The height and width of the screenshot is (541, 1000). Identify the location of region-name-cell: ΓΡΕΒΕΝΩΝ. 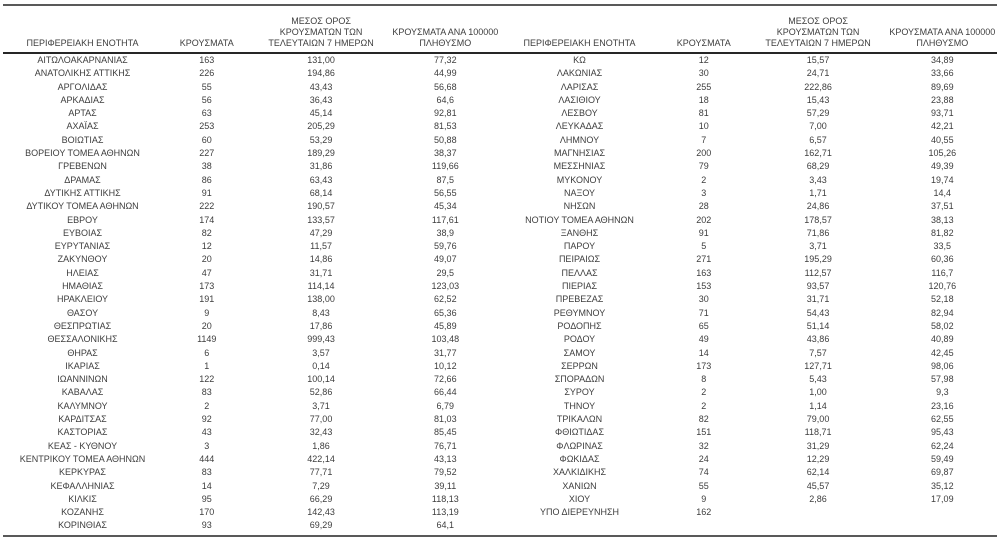
(82, 166).